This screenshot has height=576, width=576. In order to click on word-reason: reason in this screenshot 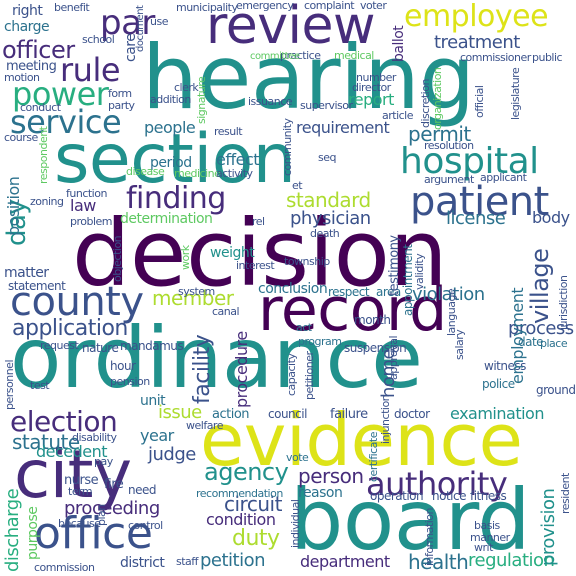, I will do `click(320, 493)`.